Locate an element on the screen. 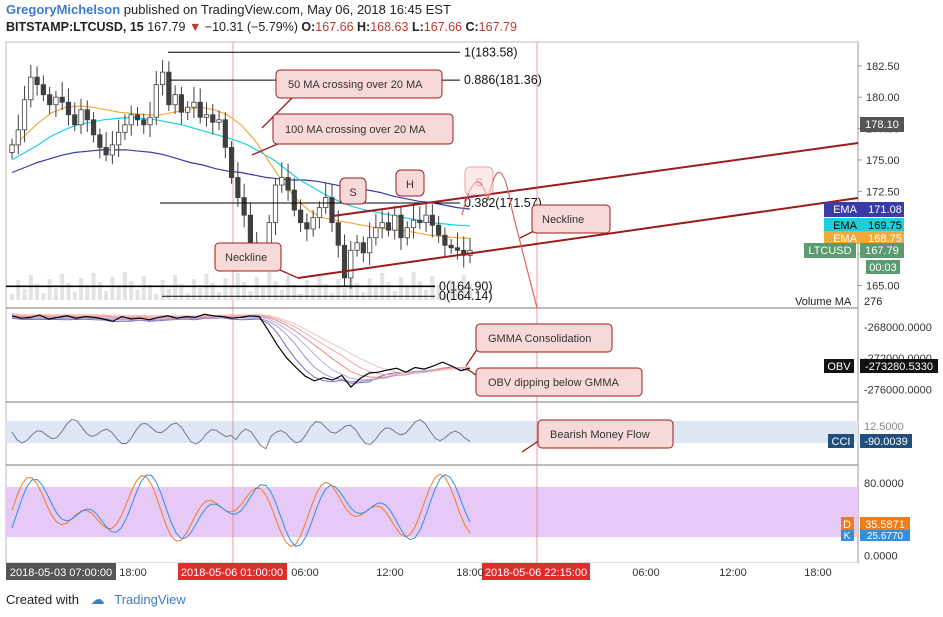 This screenshot has height=617, width=943. price-tick-label: 180.00 is located at coordinates (883, 98).